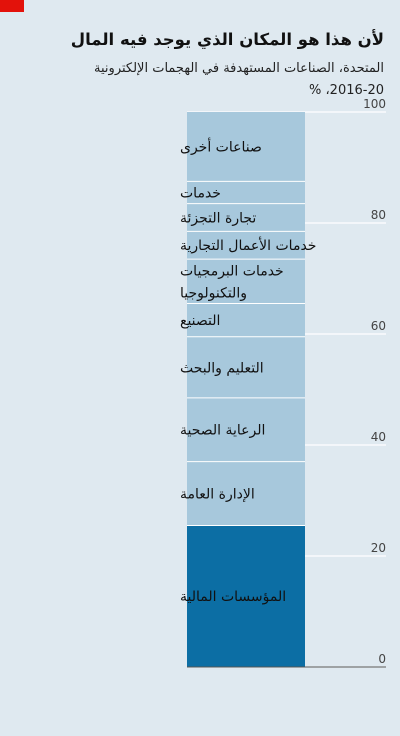 This screenshot has height=736, width=400. Describe the element at coordinates (378, 215) in the screenshot. I see `y-tick-80: 80` at that location.